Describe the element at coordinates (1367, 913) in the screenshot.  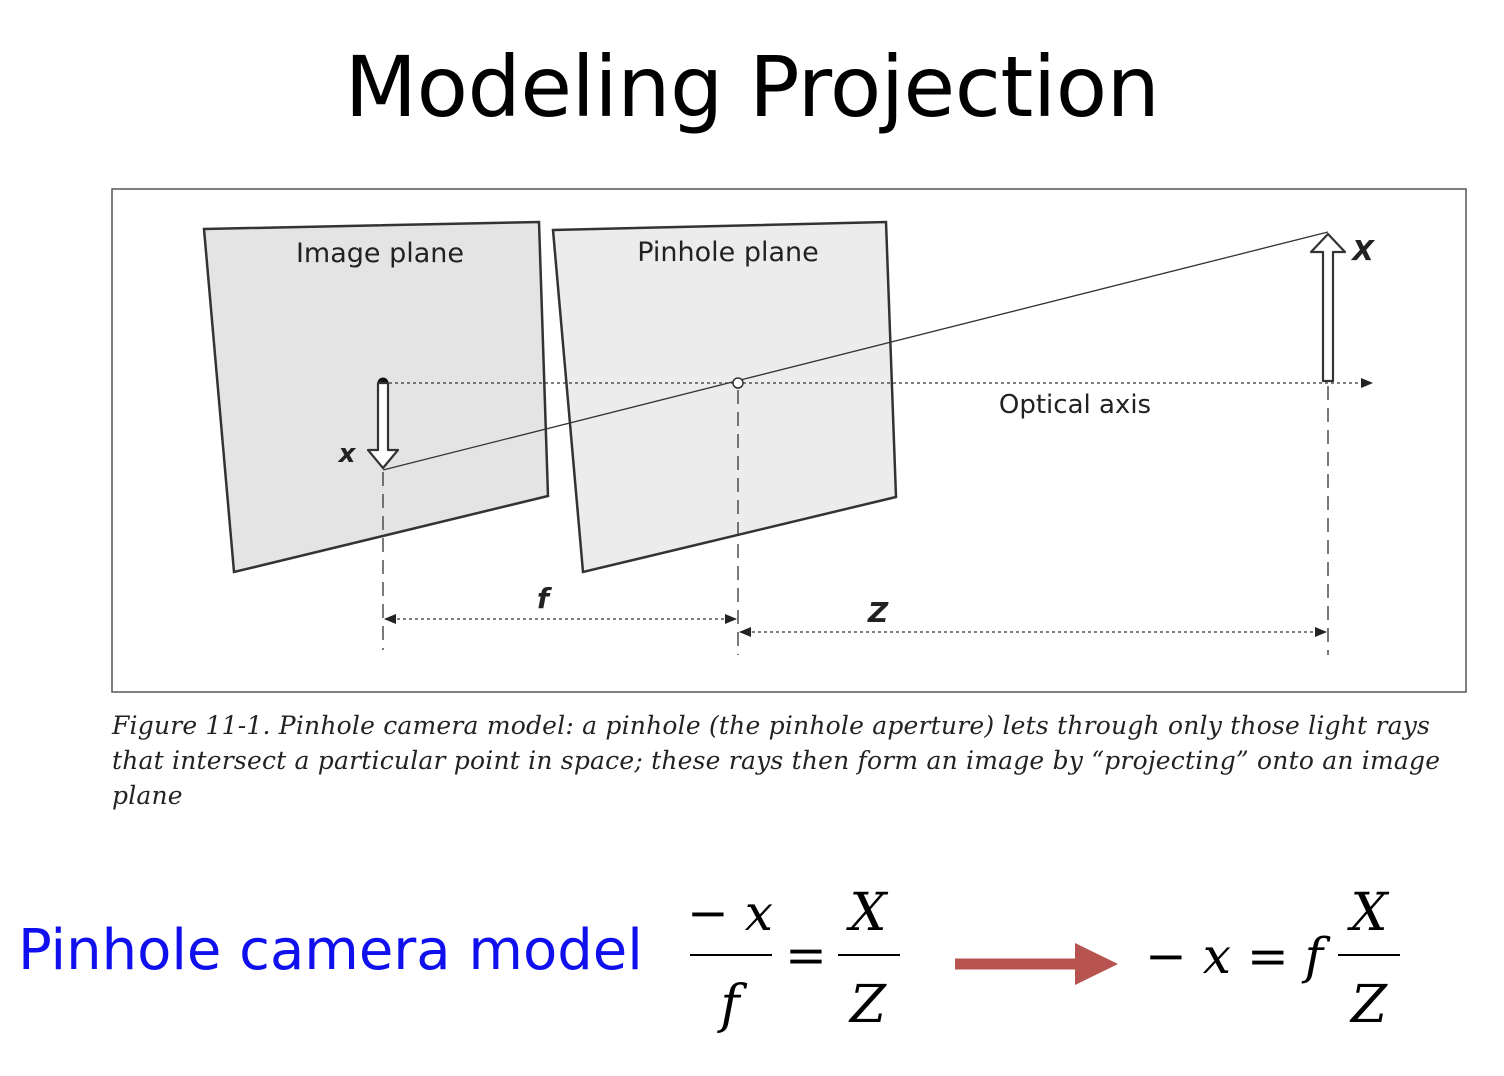
I see `eq2-numerator: X` at that location.